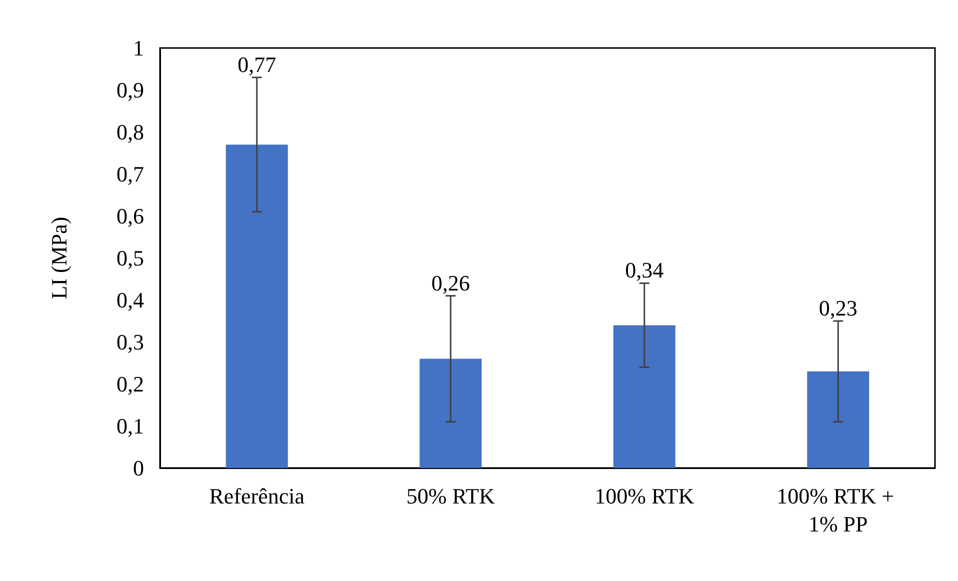  Describe the element at coordinates (450, 496) in the screenshot. I see `x-tick-label: 50% RTK` at that location.